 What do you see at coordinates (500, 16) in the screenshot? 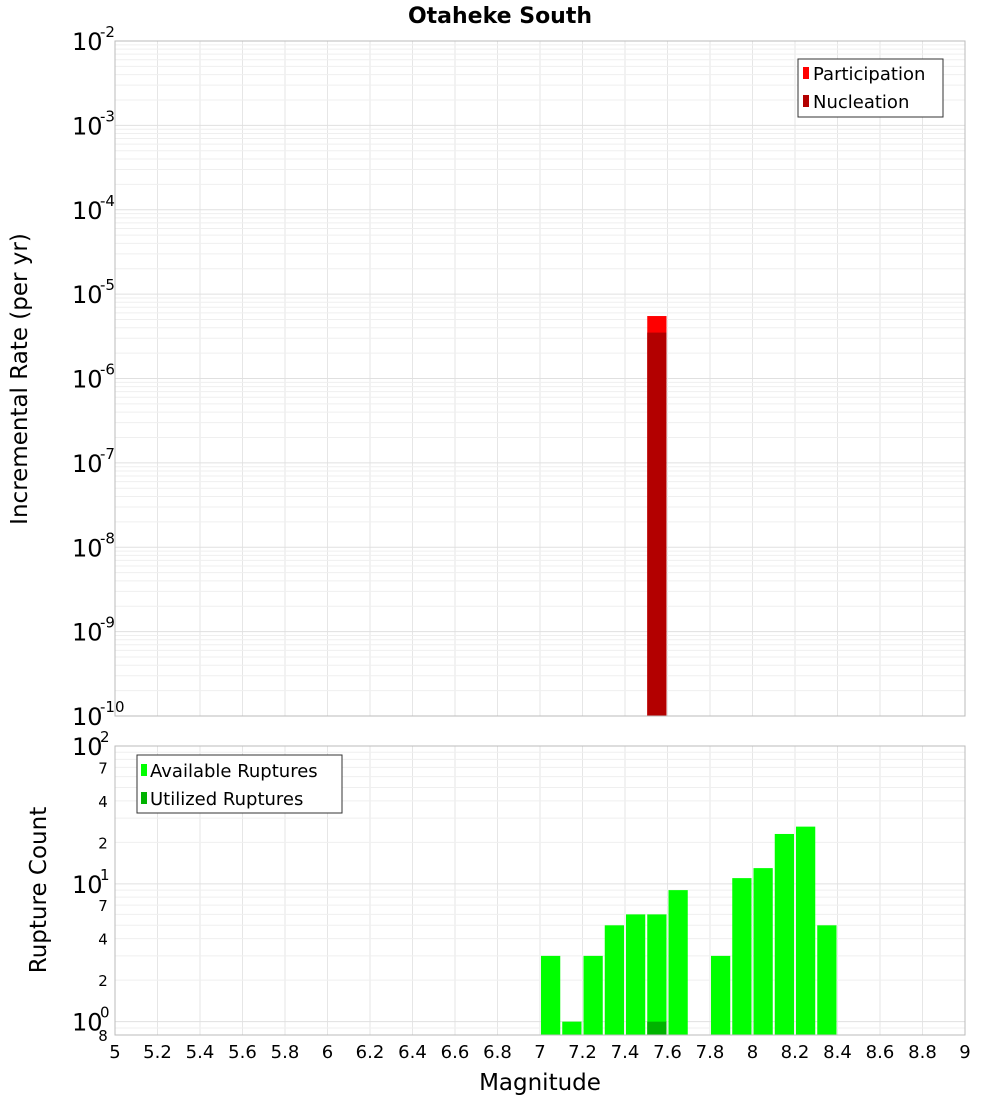
I see `chart-title: Otaheke South` at bounding box center [500, 16].